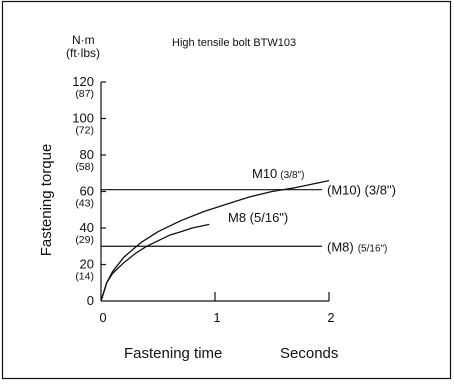 The height and width of the screenshot is (387, 454). I want to click on y-tick-sublabel: (43), so click(84, 204).